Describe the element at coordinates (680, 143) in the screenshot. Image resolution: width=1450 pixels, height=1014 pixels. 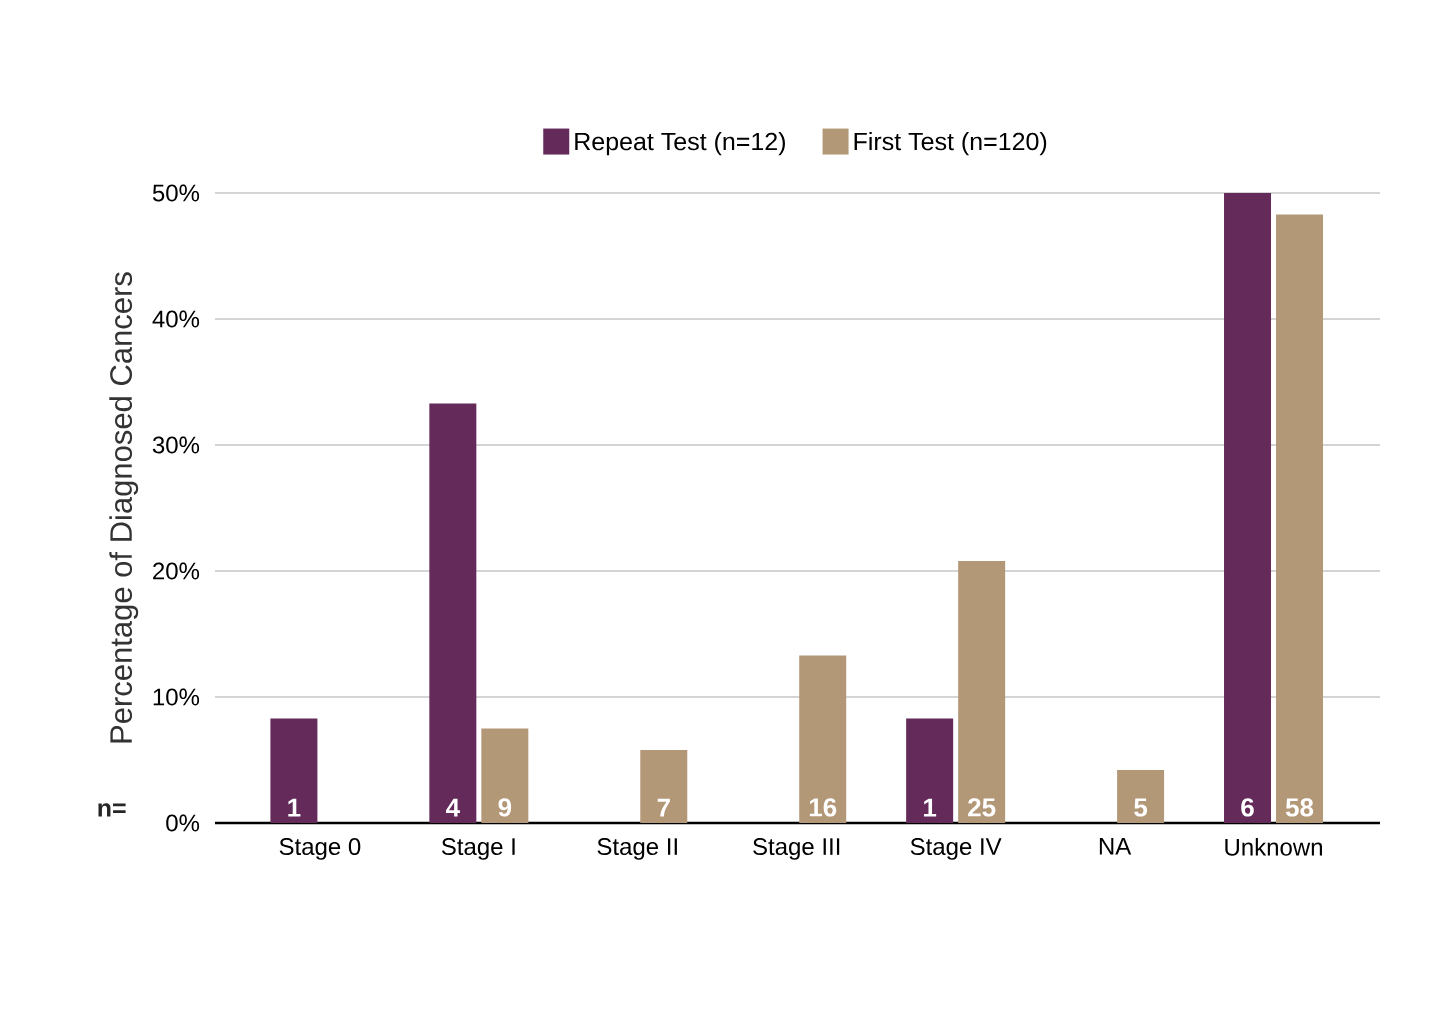
I see `legend-label: Repeat Test (n=12)` at that location.